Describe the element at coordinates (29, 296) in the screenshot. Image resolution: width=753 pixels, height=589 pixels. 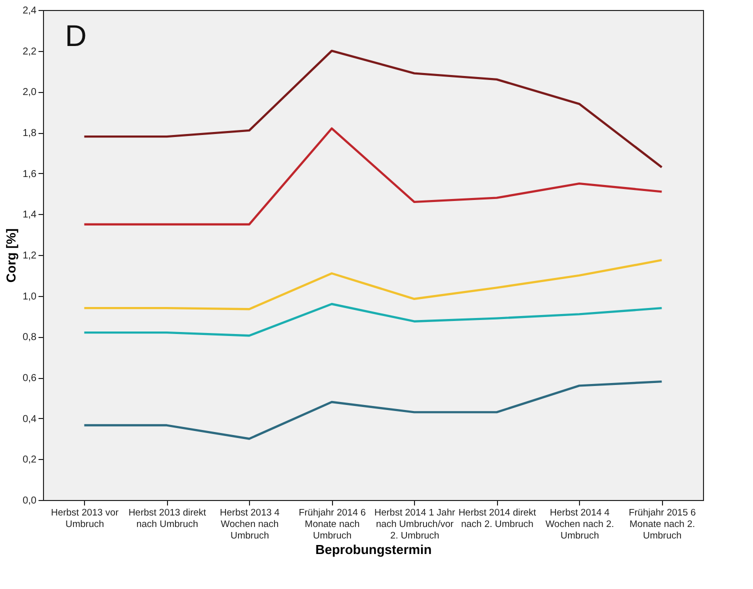
I see `y-tick-label: 1,0` at that location.